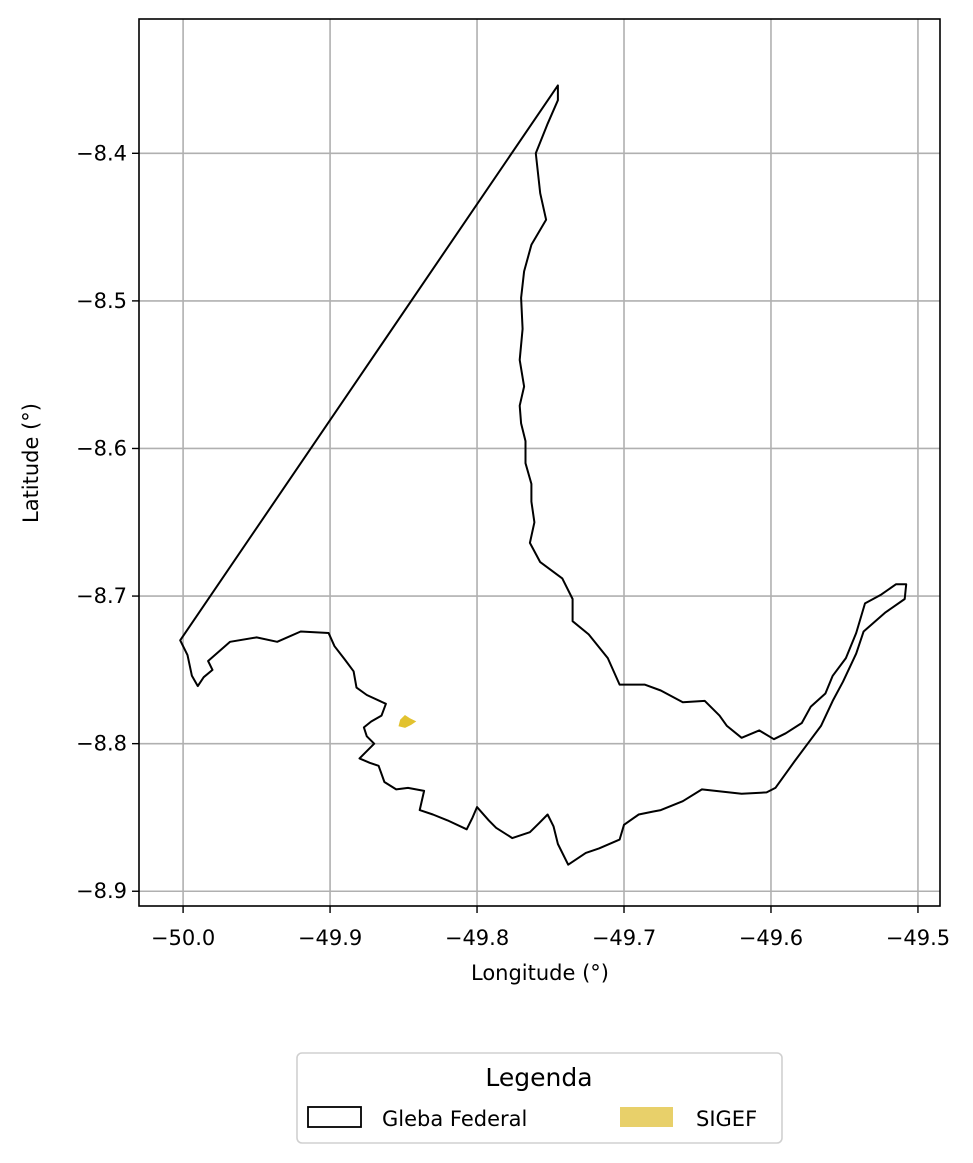 This screenshot has width=973, height=1163. What do you see at coordinates (771, 938) in the screenshot?
I see `x-tick-label: −49.6` at bounding box center [771, 938].